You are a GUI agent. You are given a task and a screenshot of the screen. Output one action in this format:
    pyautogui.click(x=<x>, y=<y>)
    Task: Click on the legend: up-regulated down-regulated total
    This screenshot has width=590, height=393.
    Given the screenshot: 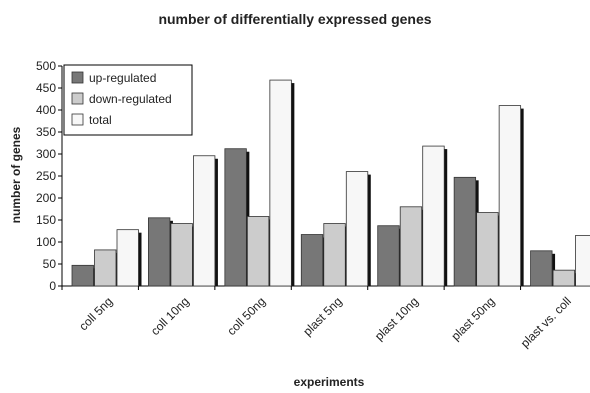 What is the action you would take?
    pyautogui.click(x=128, y=100)
    